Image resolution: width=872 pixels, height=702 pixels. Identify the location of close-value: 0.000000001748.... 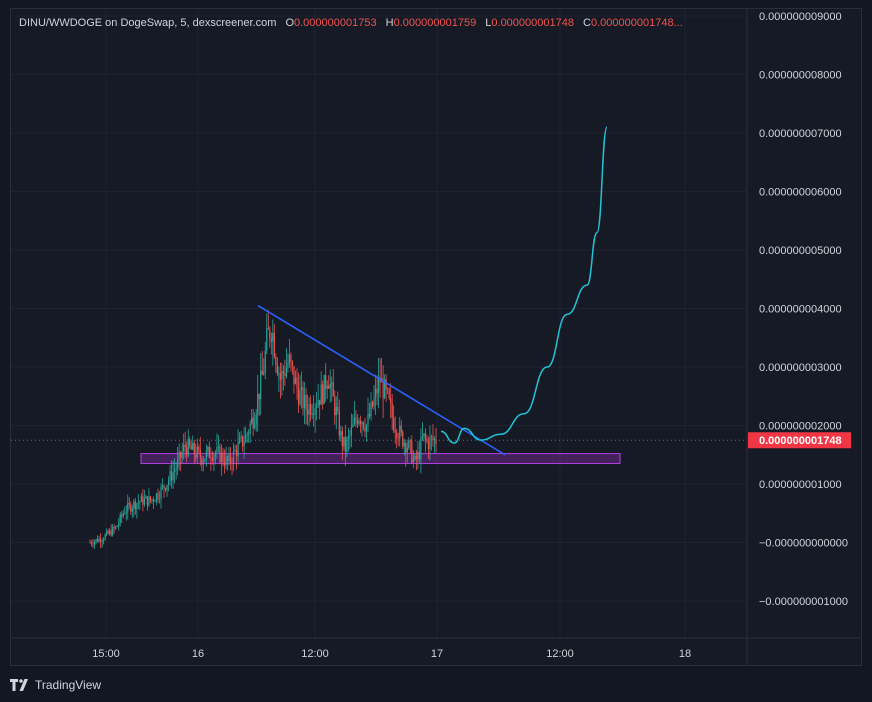
(637, 23).